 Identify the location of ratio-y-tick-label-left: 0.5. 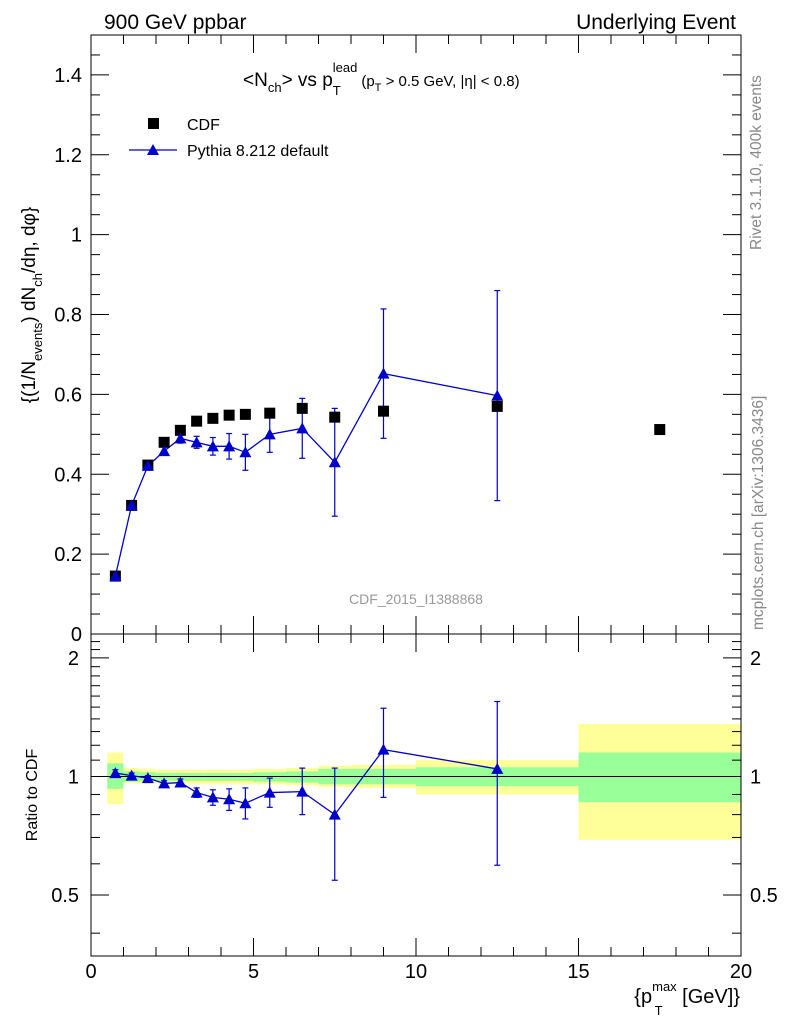
(65, 896).